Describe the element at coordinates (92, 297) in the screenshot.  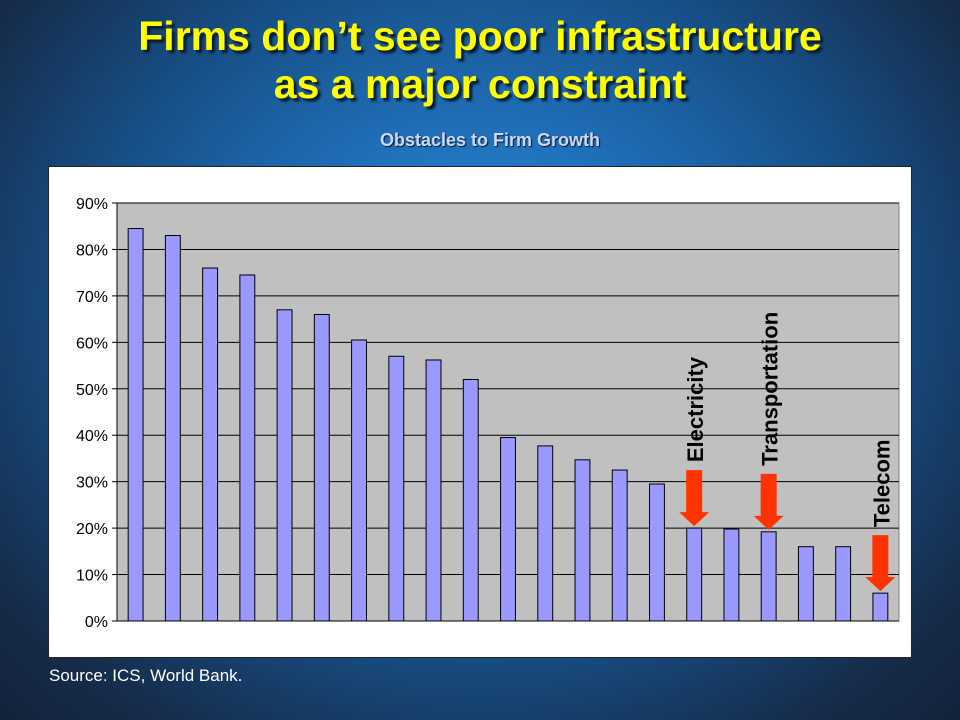
I see `y-tick-label: 70%` at that location.